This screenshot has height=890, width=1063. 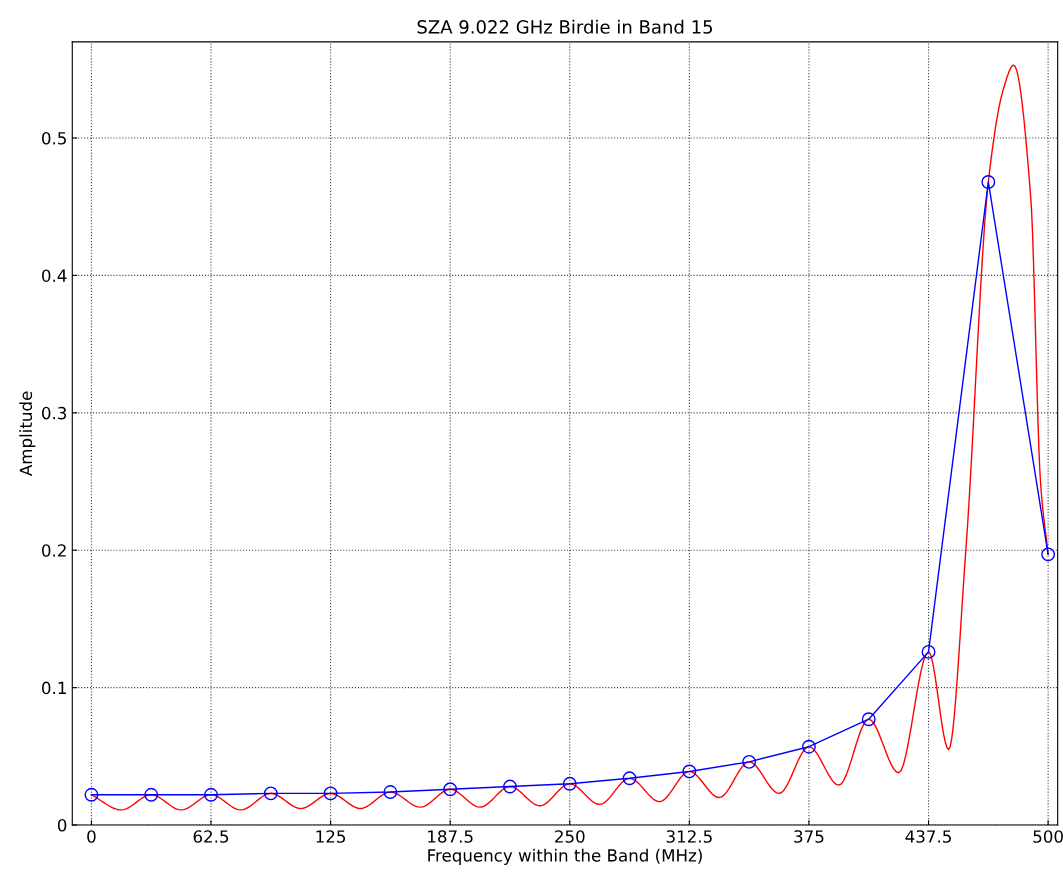 I want to click on y-tick-label: 0.5, so click(x=54, y=138).